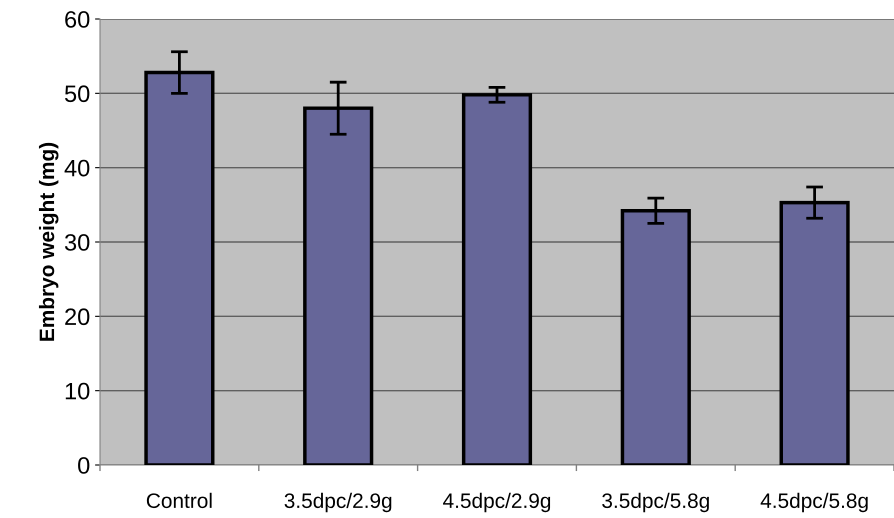 The image size is (894, 518). Describe the element at coordinates (84, 465) in the screenshot. I see `y-tick-label: 0` at that location.